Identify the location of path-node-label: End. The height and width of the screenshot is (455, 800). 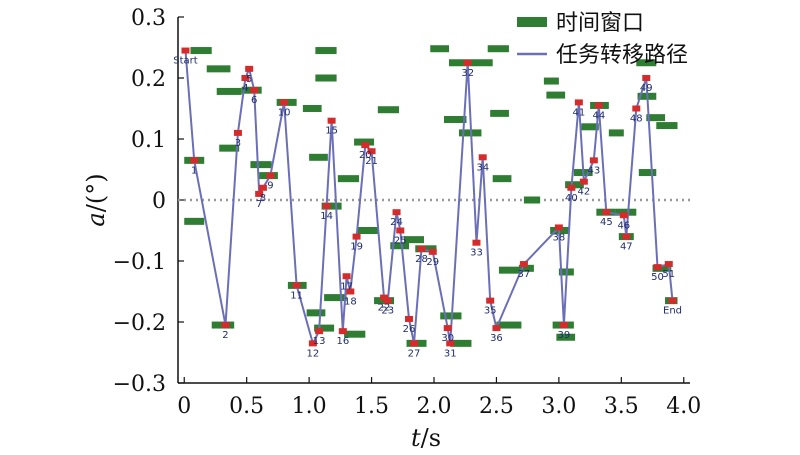
(672, 311).